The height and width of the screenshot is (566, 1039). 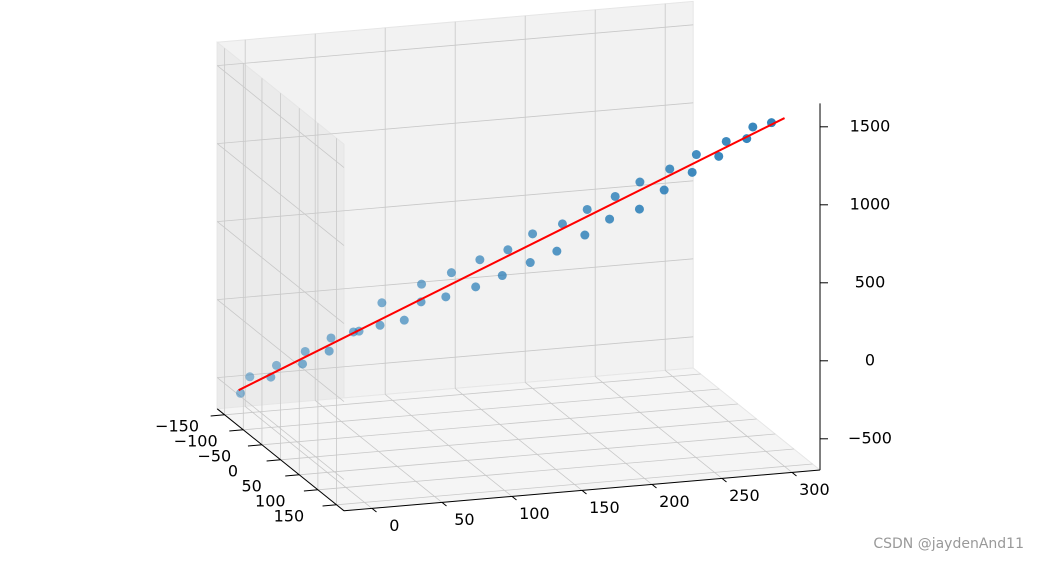 I want to click on z-tick-label: −500, so click(x=870, y=437).